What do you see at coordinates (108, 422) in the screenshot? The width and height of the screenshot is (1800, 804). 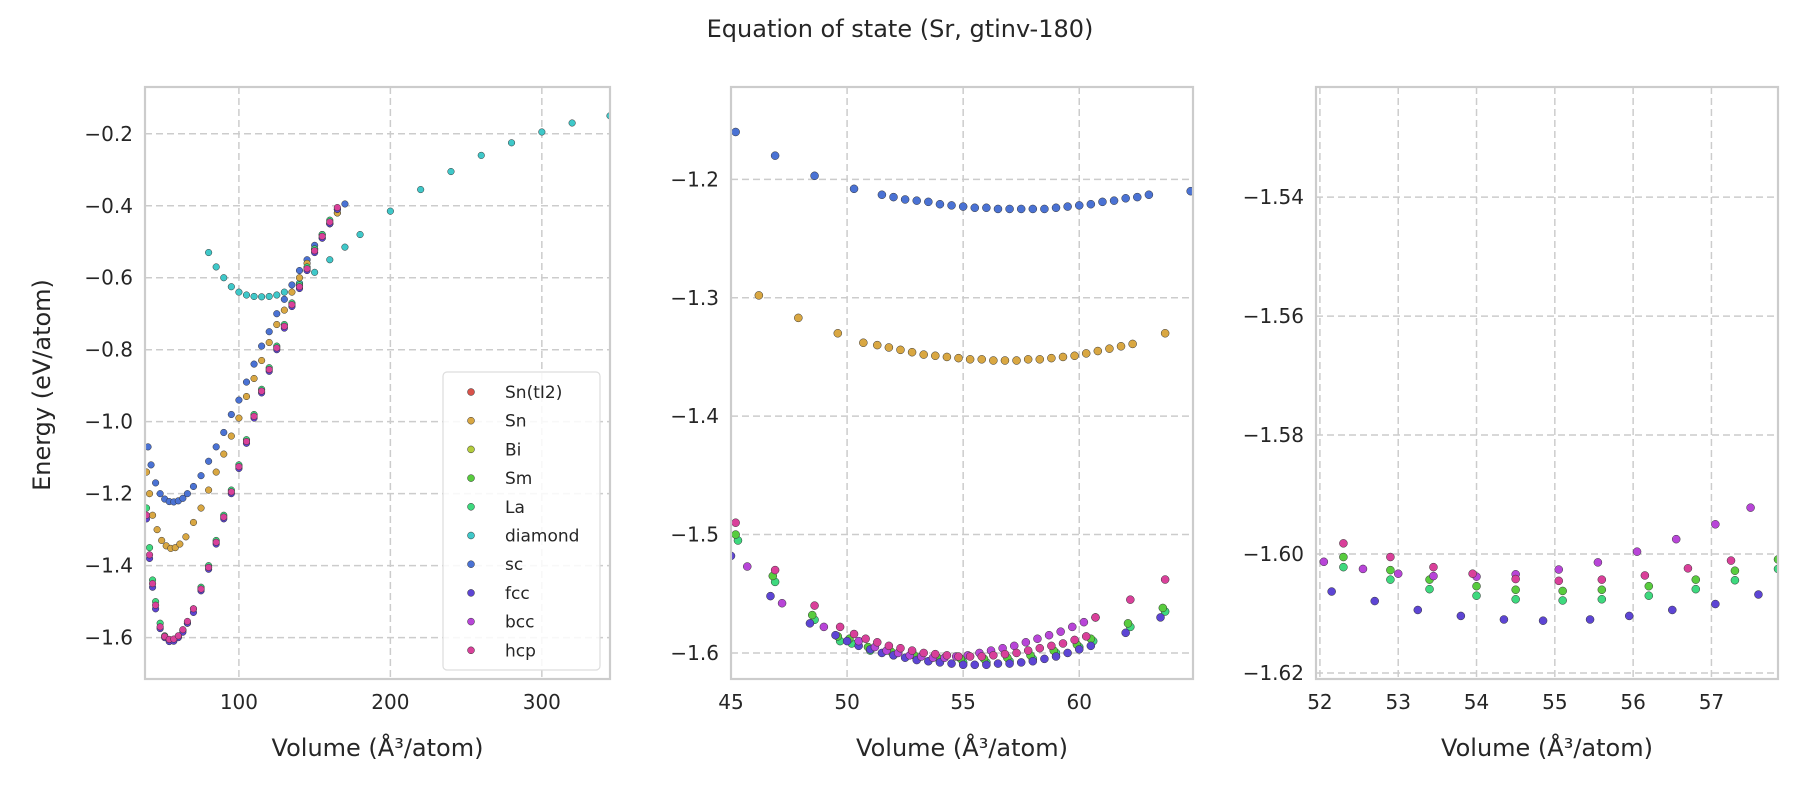 I see `y-tick-label: −1.0` at bounding box center [108, 422].